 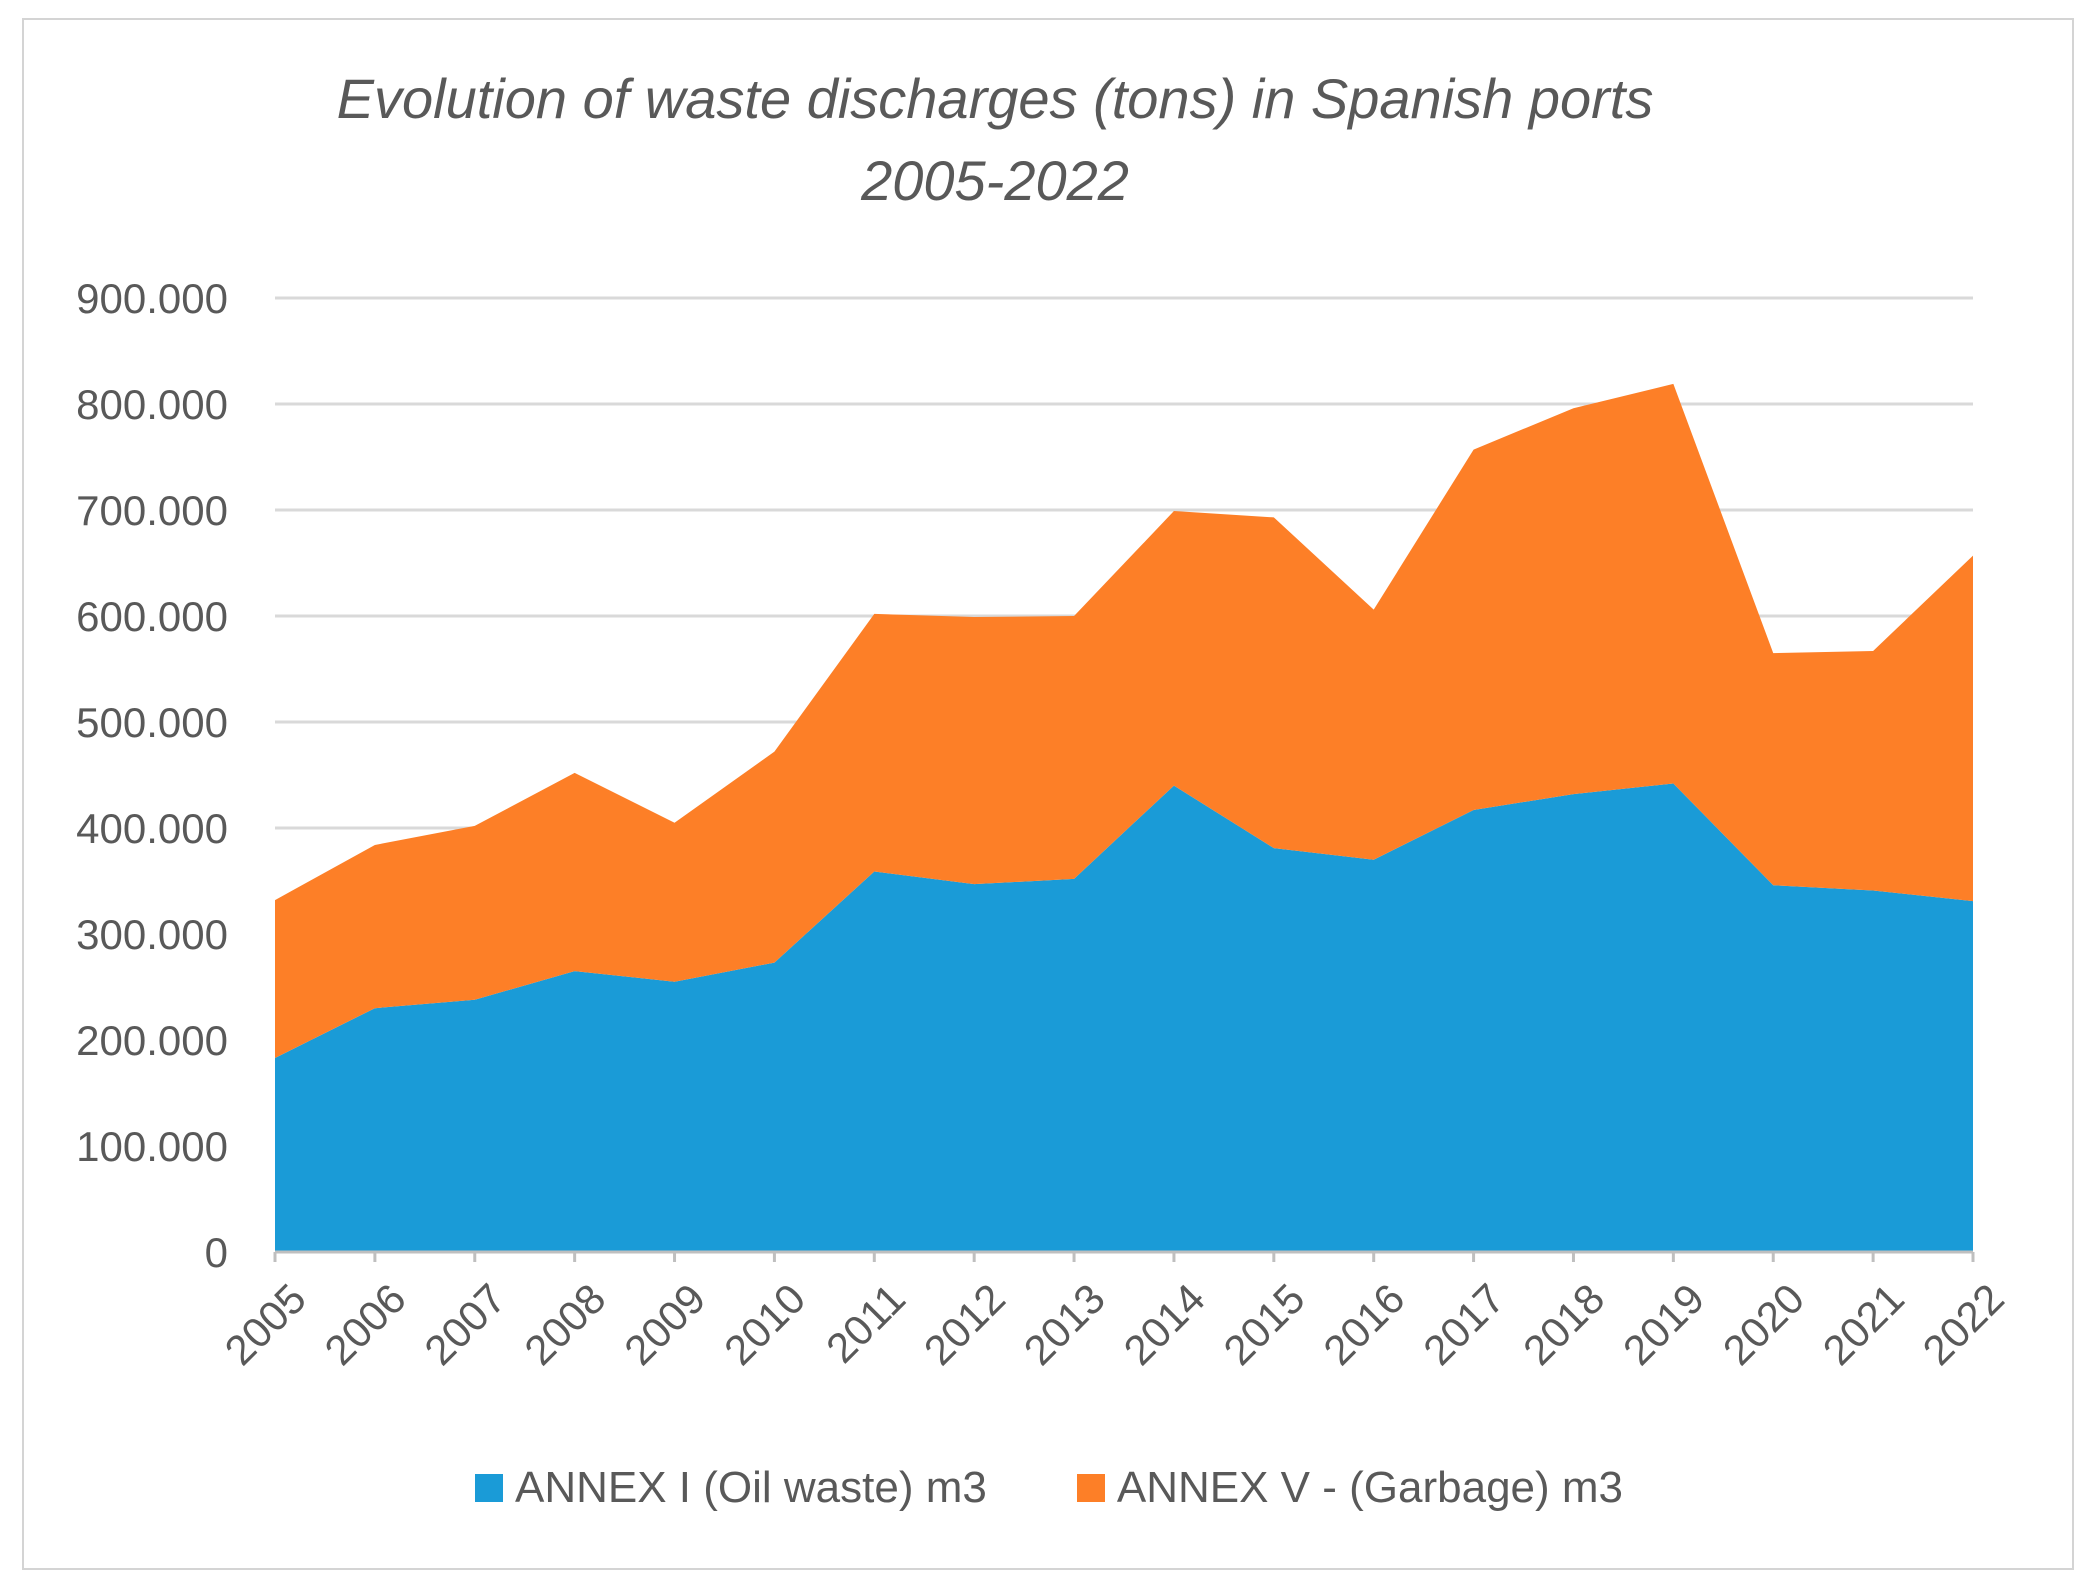 I want to click on y-tick-label-9: 900.000, so click(x=152, y=298).